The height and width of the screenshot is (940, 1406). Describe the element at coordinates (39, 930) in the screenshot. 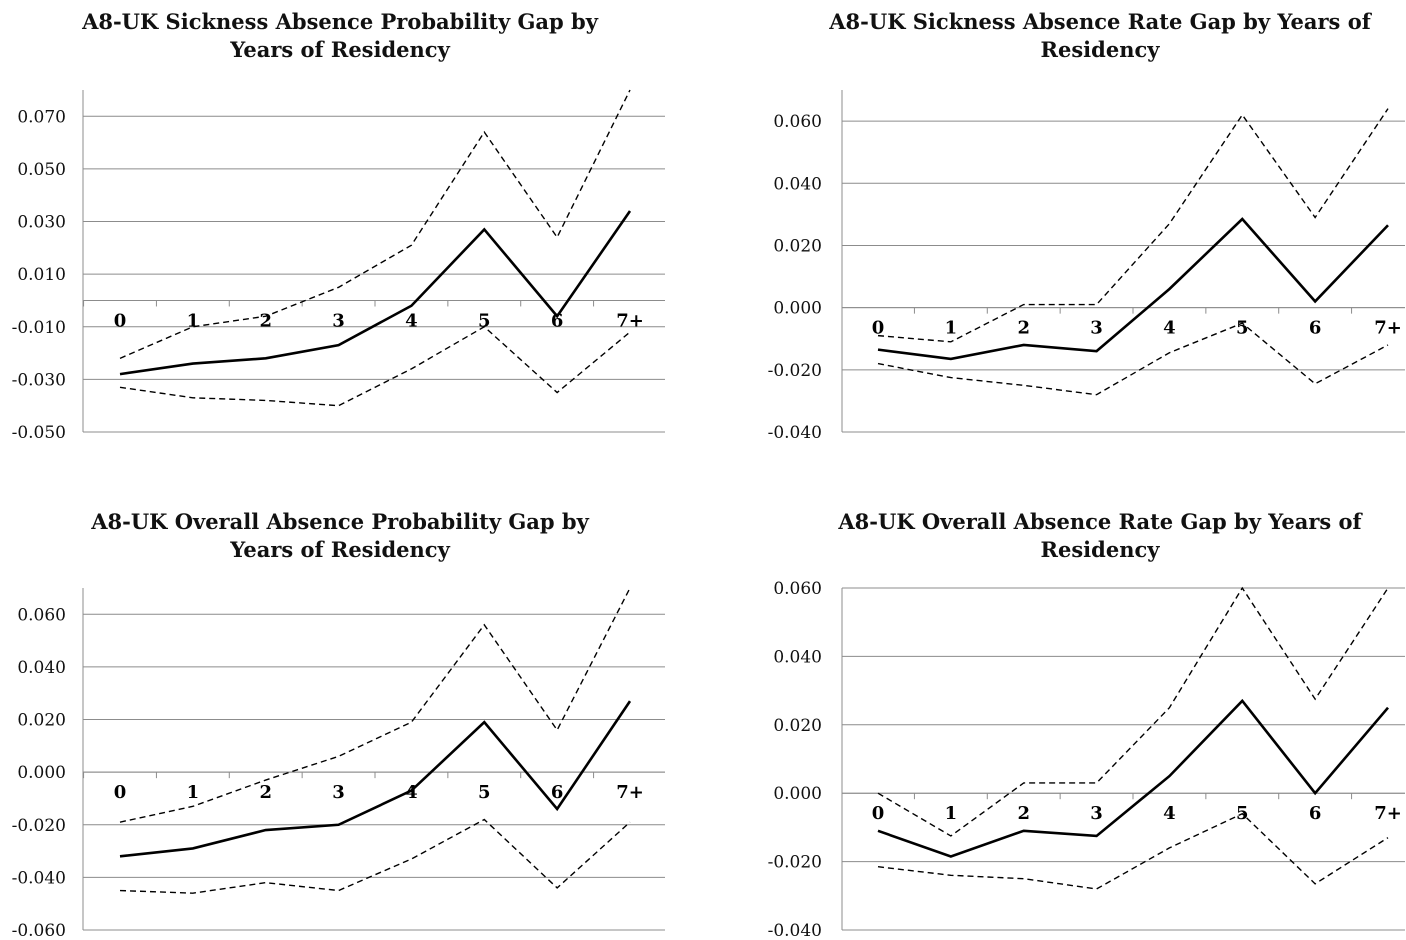

I see `y-tick-label: -0.060` at that location.